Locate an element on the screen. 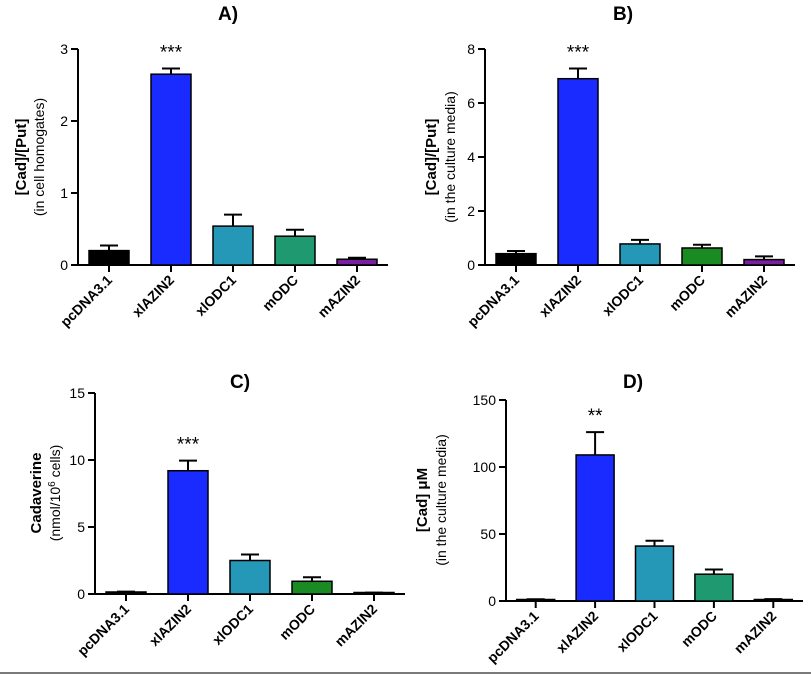 The image size is (811, 674). y-tick-label: 15 is located at coordinates (77, 393).